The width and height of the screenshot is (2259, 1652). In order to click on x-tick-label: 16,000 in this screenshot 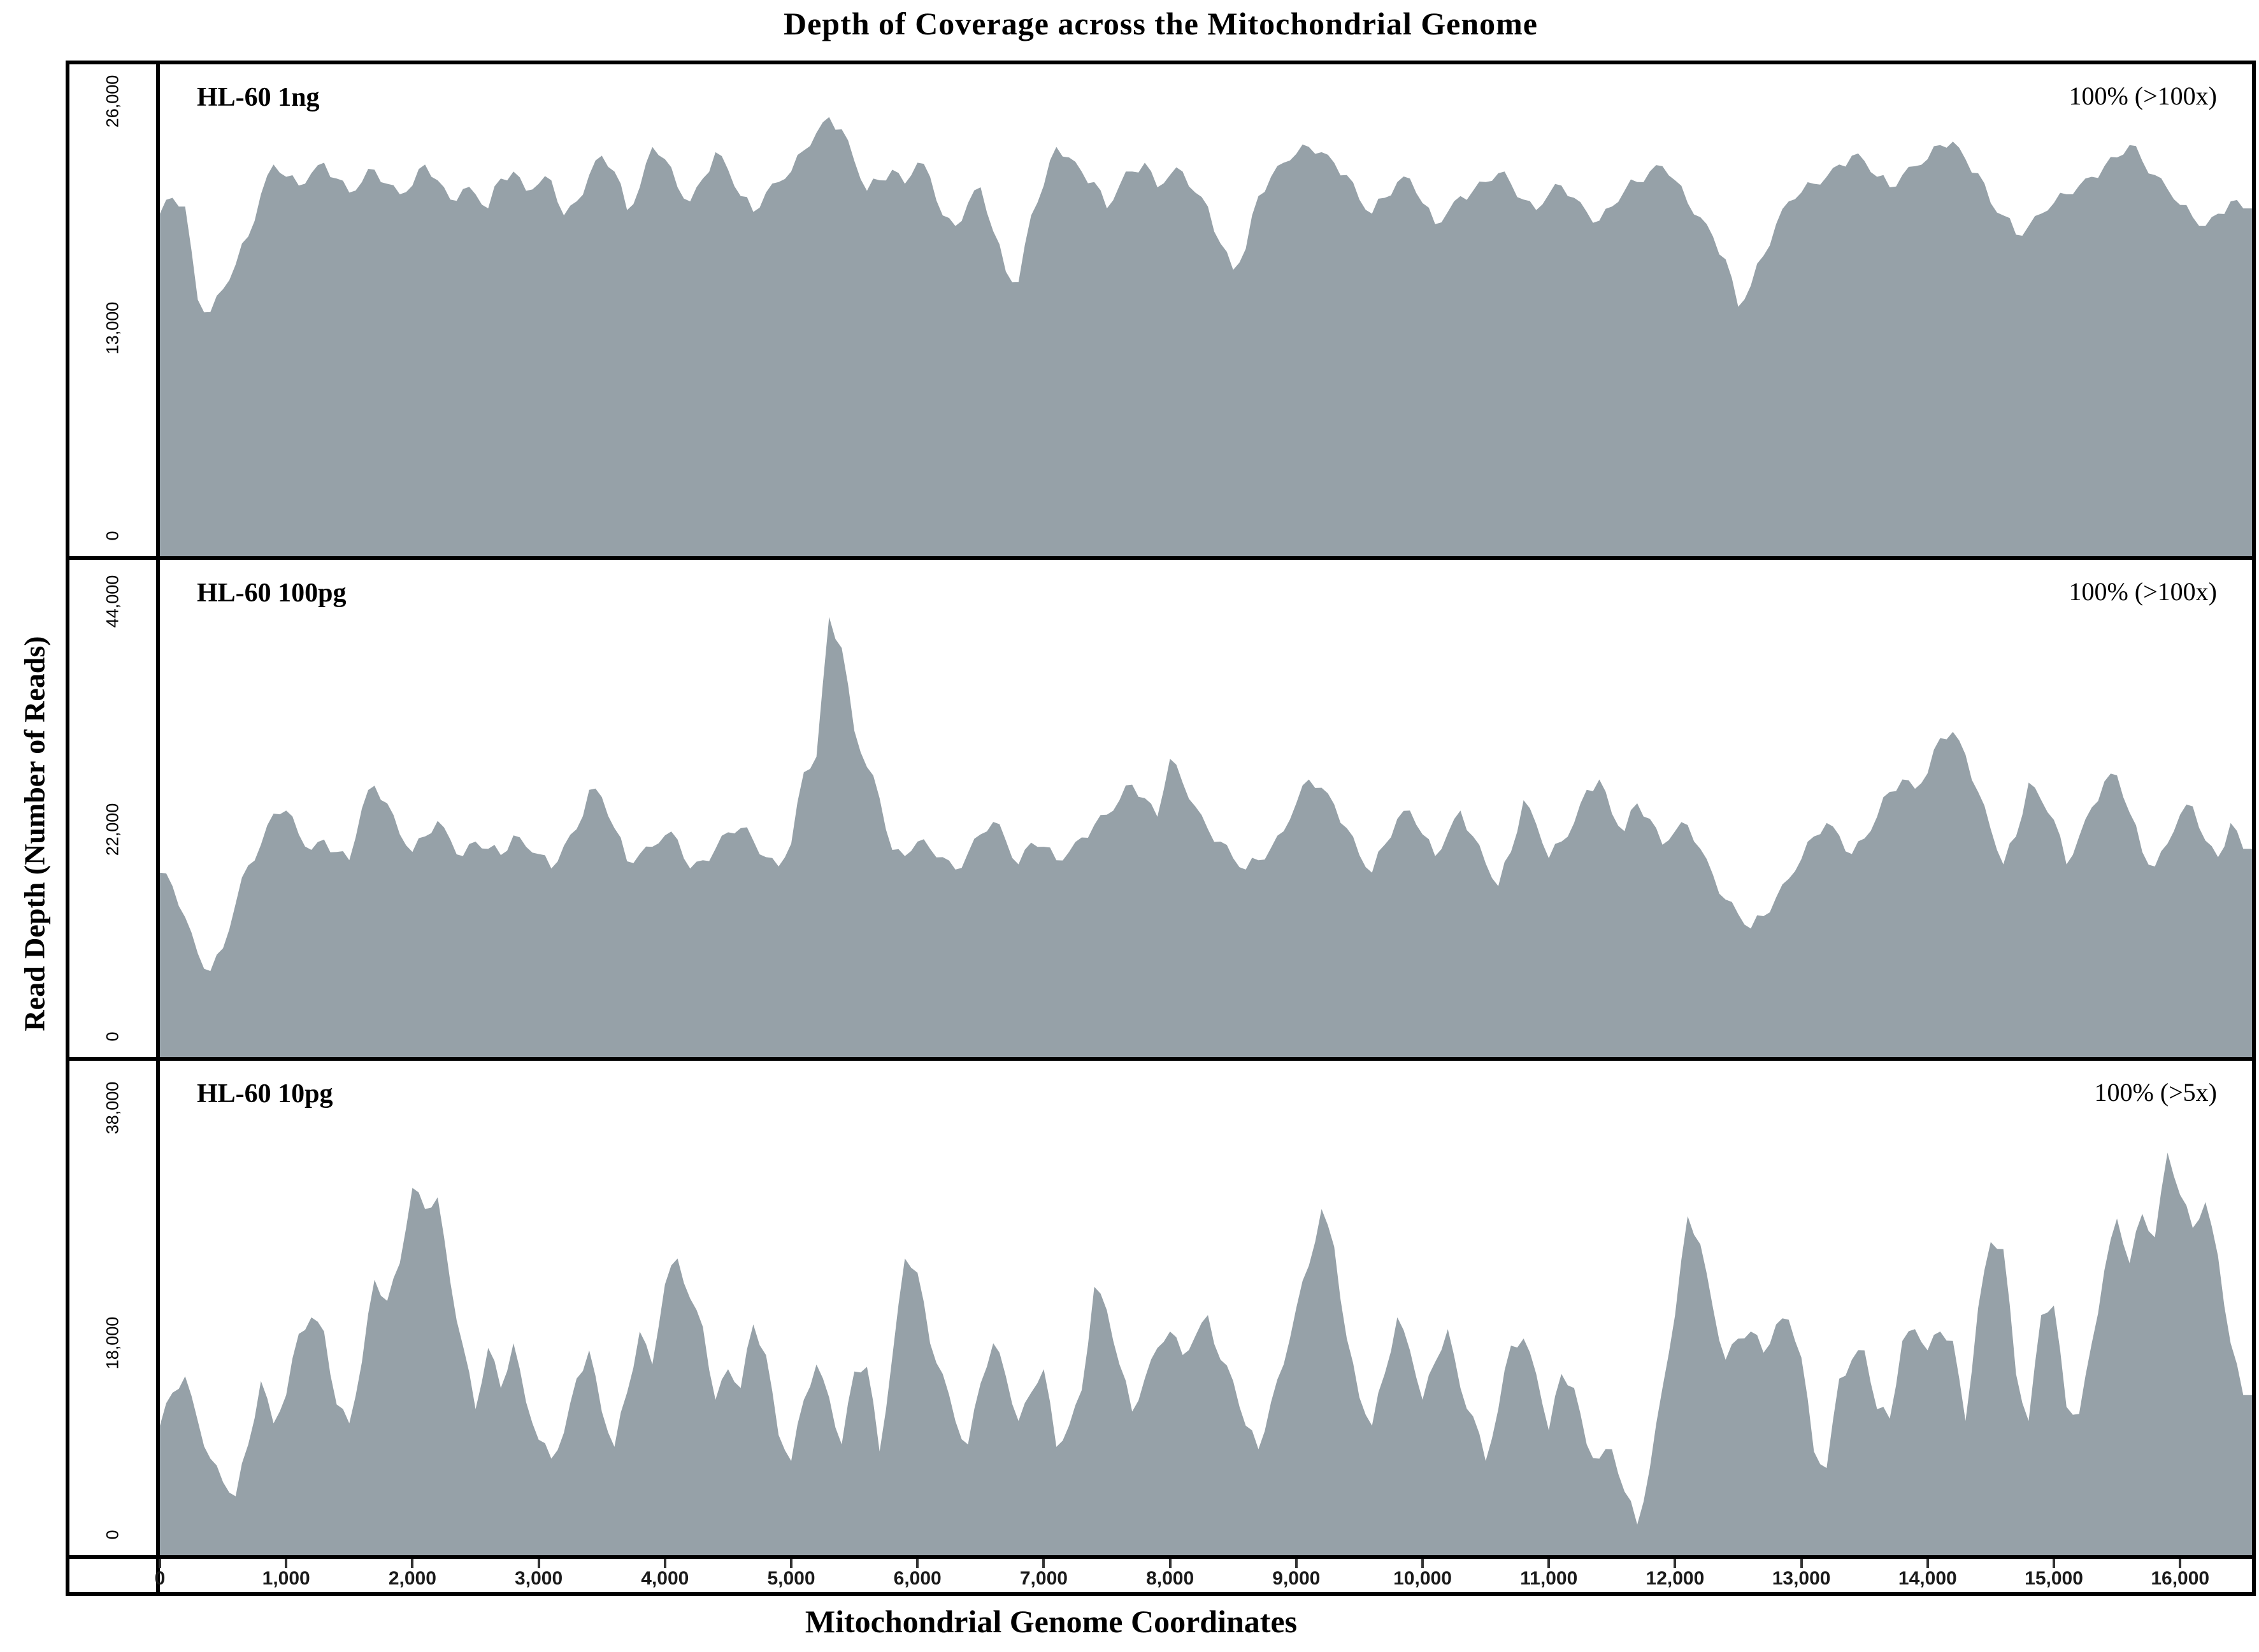, I will do `click(2180, 1578)`.